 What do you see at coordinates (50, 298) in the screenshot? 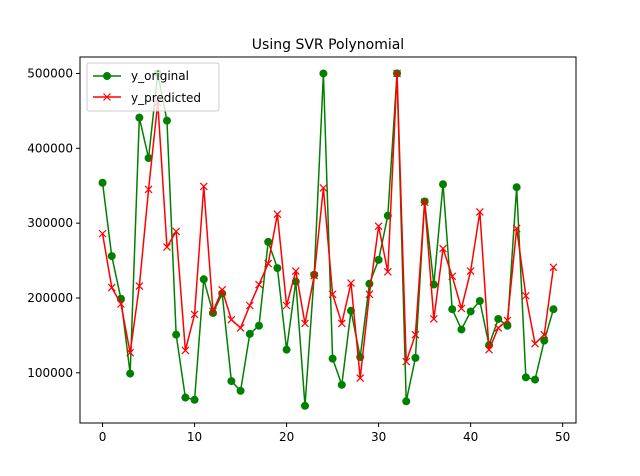
I see `y-tick-label: 200000` at bounding box center [50, 298].